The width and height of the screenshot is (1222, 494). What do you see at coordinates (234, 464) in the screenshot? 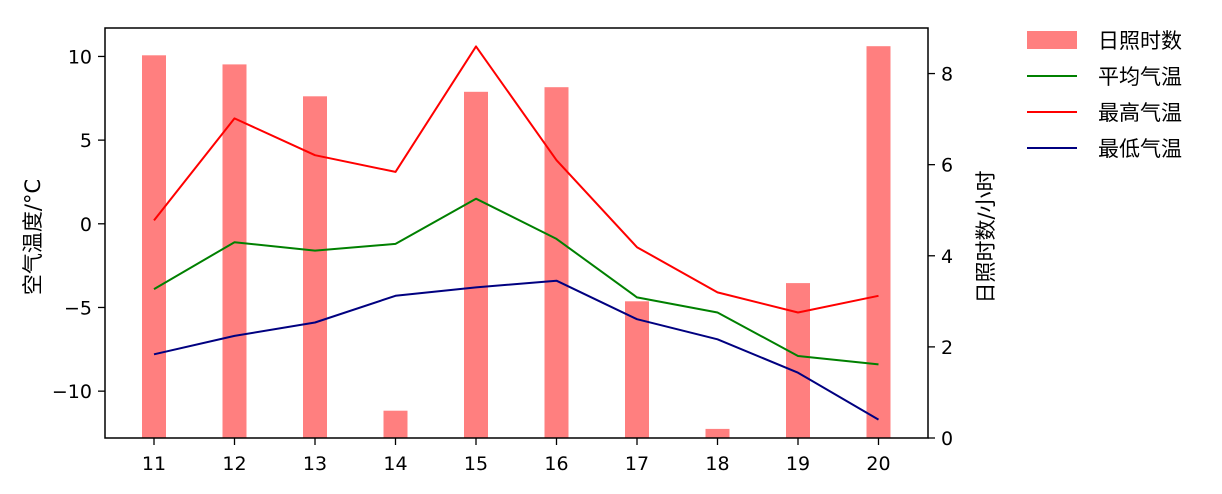
I see `x-tick-label-12: 12` at bounding box center [234, 464].